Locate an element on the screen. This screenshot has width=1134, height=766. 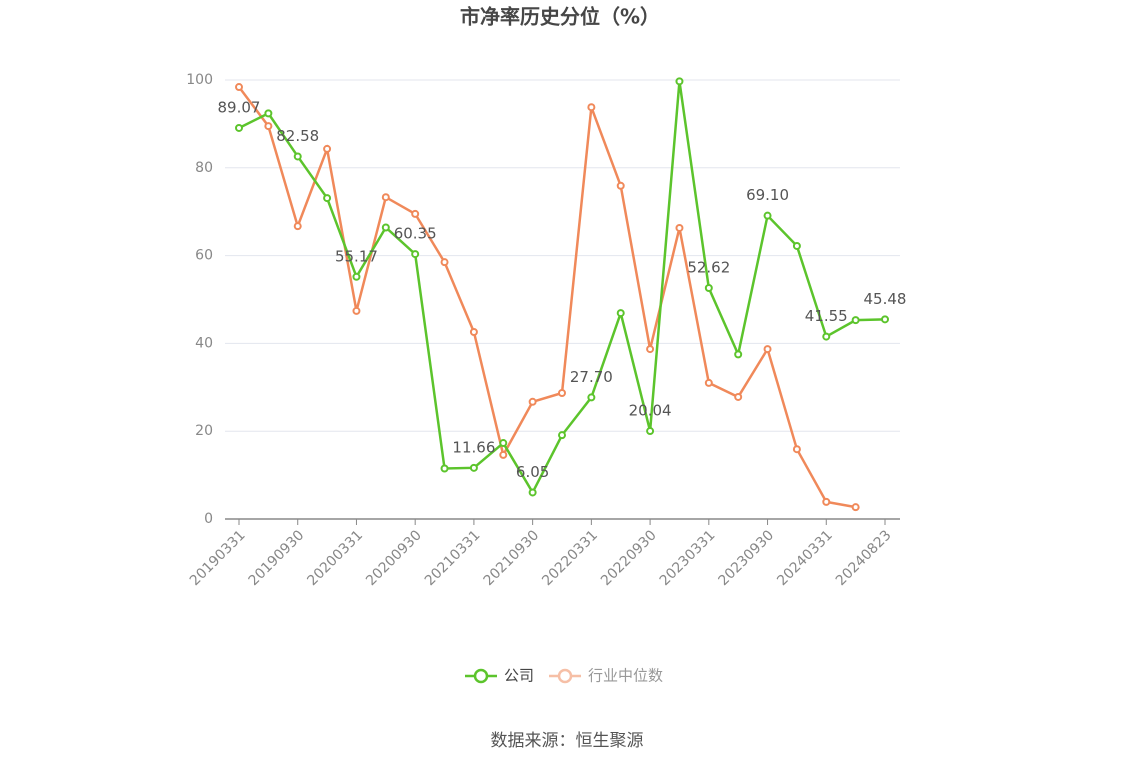
x-tick-label: 20230331 is located at coordinates (688, 558).